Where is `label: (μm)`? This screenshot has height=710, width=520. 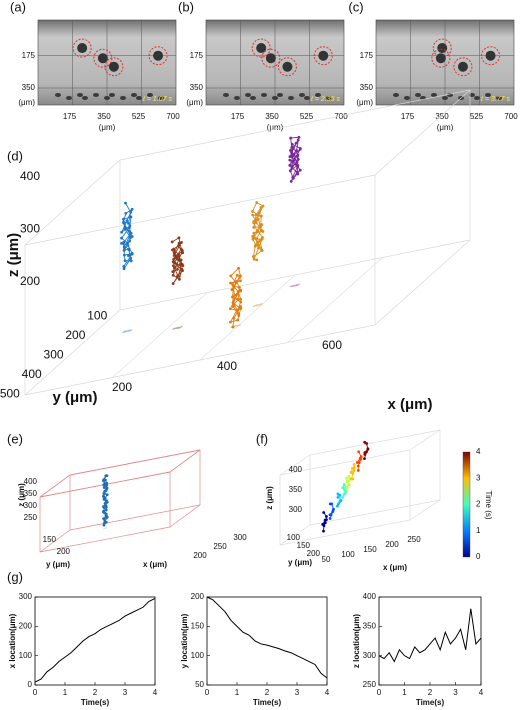
label: (μm) is located at coordinates (107, 127).